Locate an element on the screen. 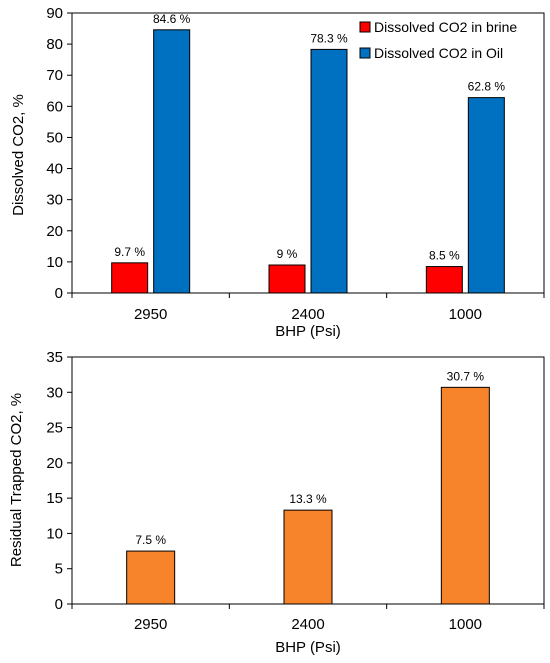 The image size is (550, 663). y-tick-label: 40 is located at coordinates (54, 169).